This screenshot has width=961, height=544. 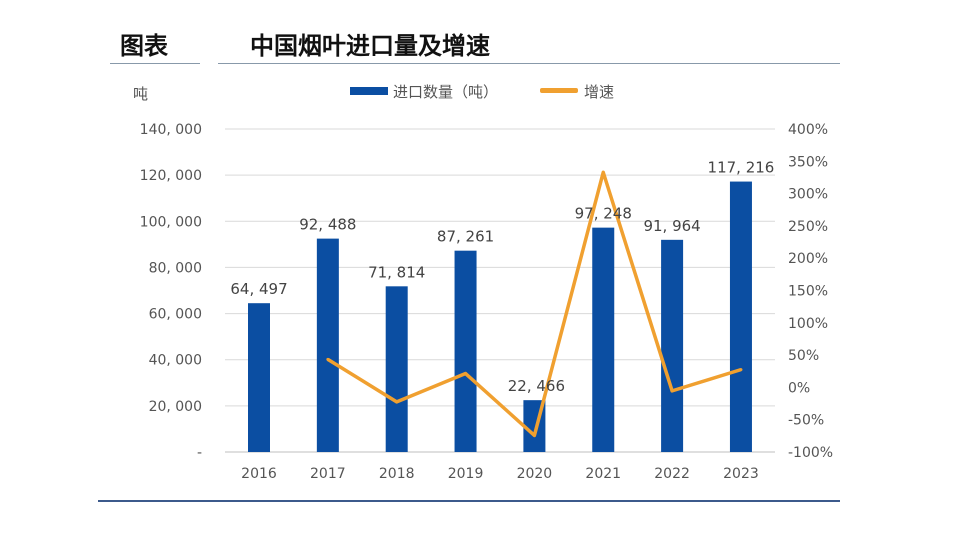 What do you see at coordinates (445, 92) in the screenshot?
I see `legend-bar-label: 进口数量（吨）` at bounding box center [445, 92].